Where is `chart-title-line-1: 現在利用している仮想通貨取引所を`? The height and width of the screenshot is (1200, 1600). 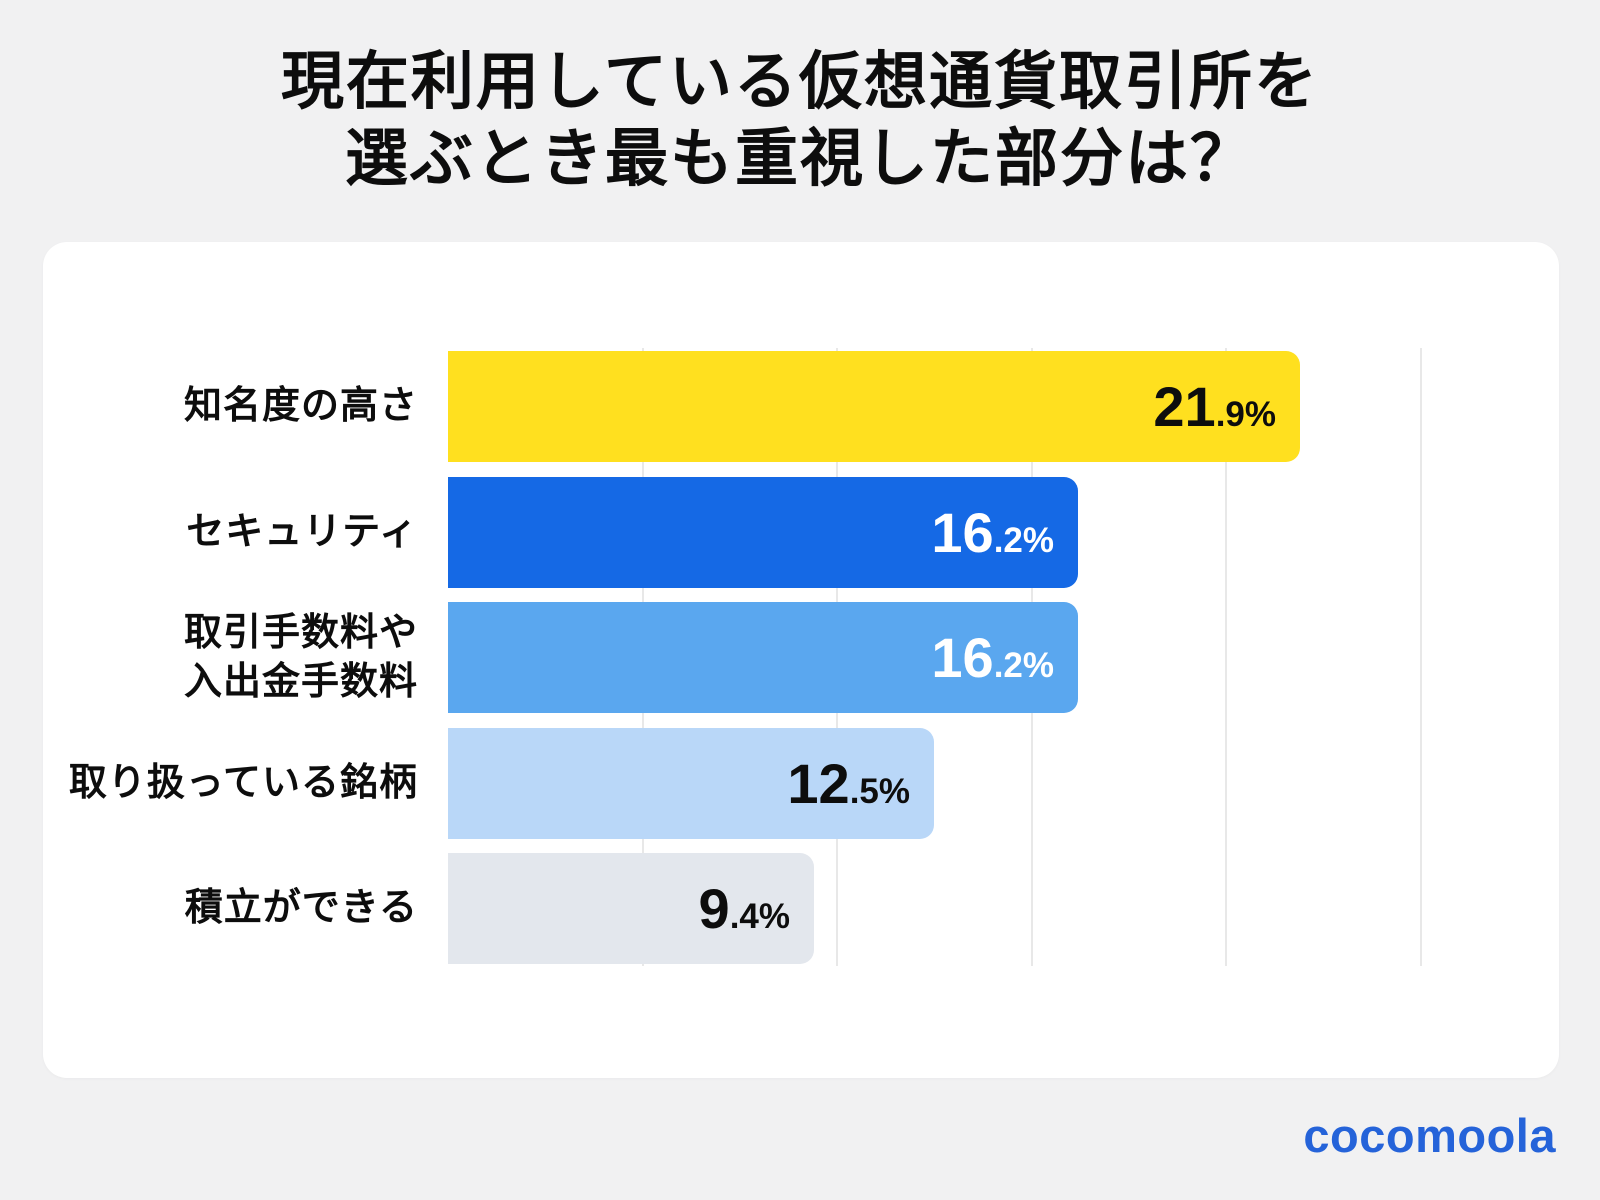 chart-title-line-1: 現在利用している仮想通貨取引所を is located at coordinates (800, 82).